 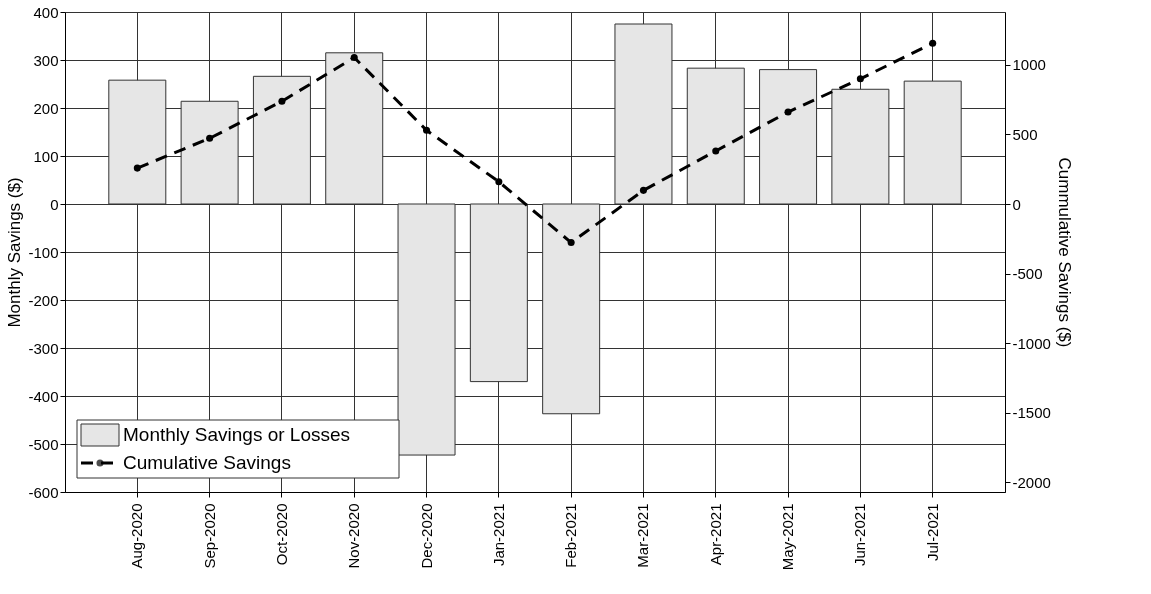 I want to click on x-tick-label: Mar-2021, so click(x=643, y=535).